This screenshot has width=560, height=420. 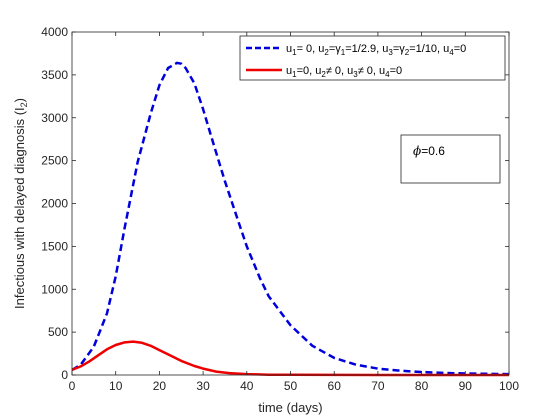 I want to click on legend-text-part: =1/2.9, u, so click(x=366, y=49).